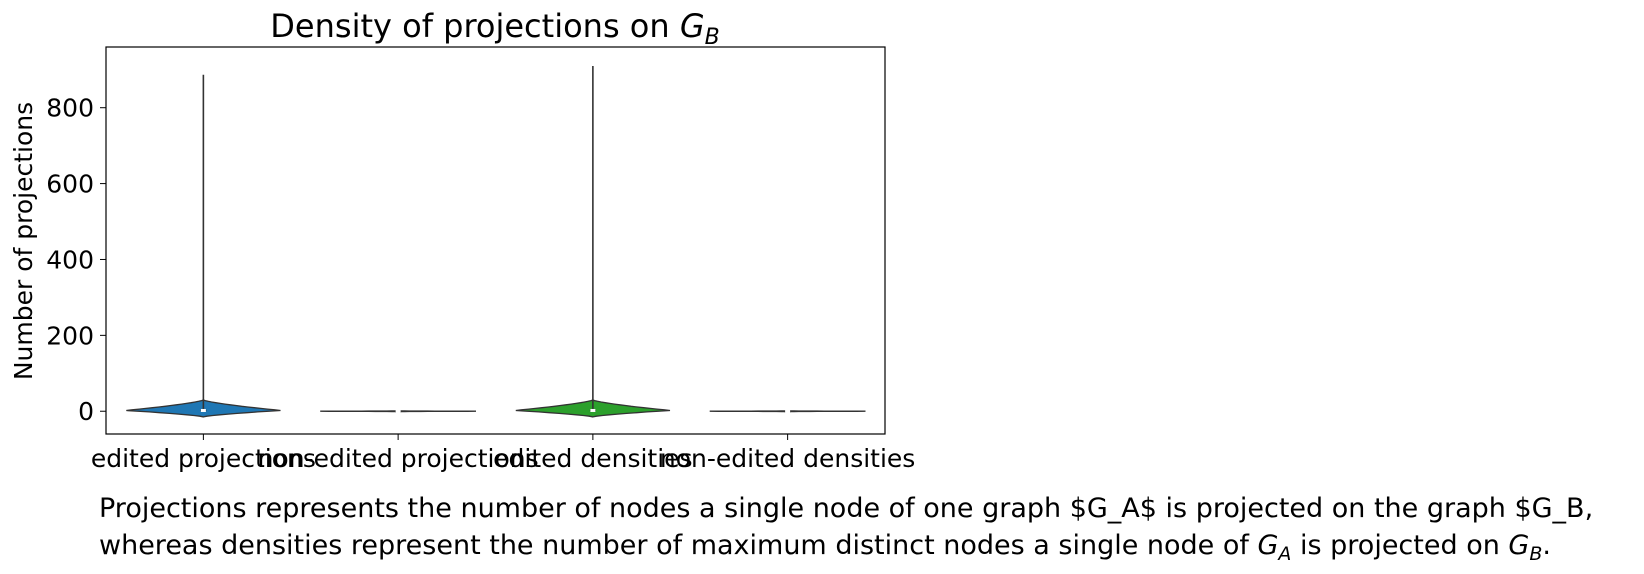 This screenshot has height=574, width=1644. What do you see at coordinates (70, 184) in the screenshot?
I see `y-tick-label: 600` at bounding box center [70, 184].